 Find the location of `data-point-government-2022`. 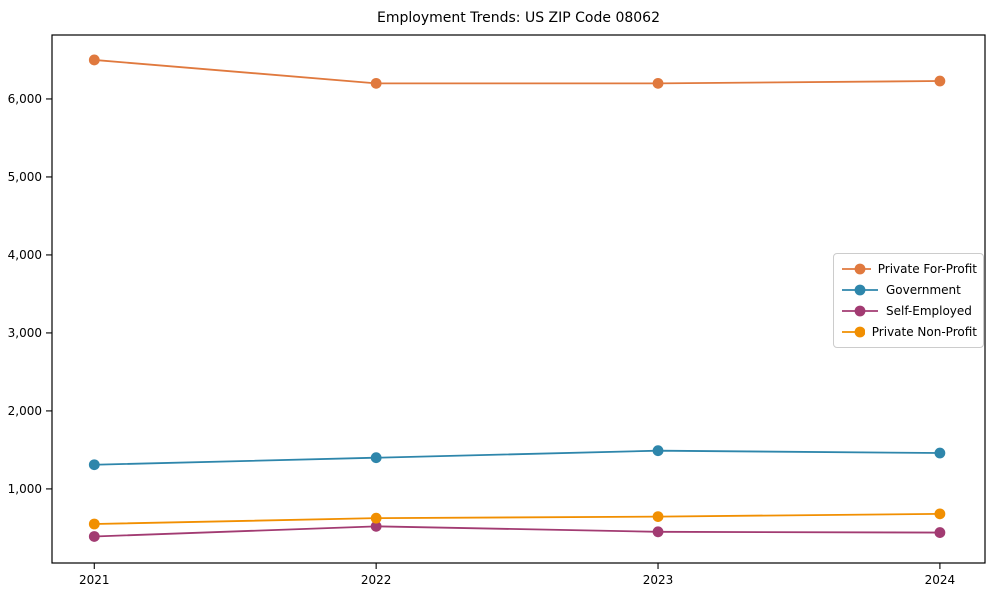

data-point-government-2022 is located at coordinates (376, 458).